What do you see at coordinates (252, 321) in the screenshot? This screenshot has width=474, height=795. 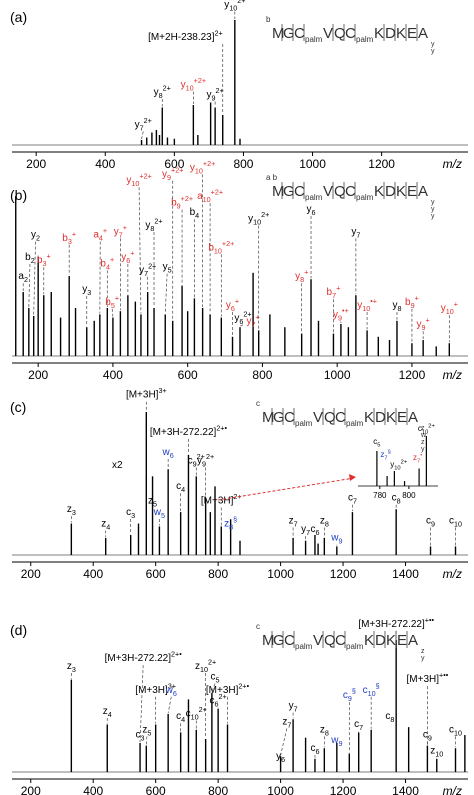 I see `peak-label: y7+` at bounding box center [252, 321].